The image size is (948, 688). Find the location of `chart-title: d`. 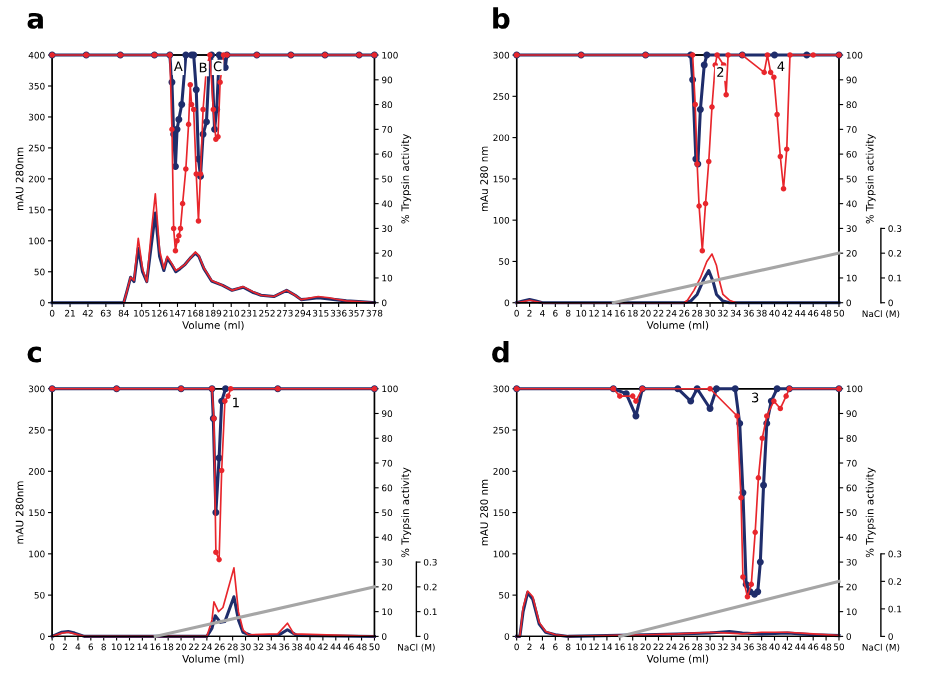

chart-title: d is located at coordinates (500, 352).